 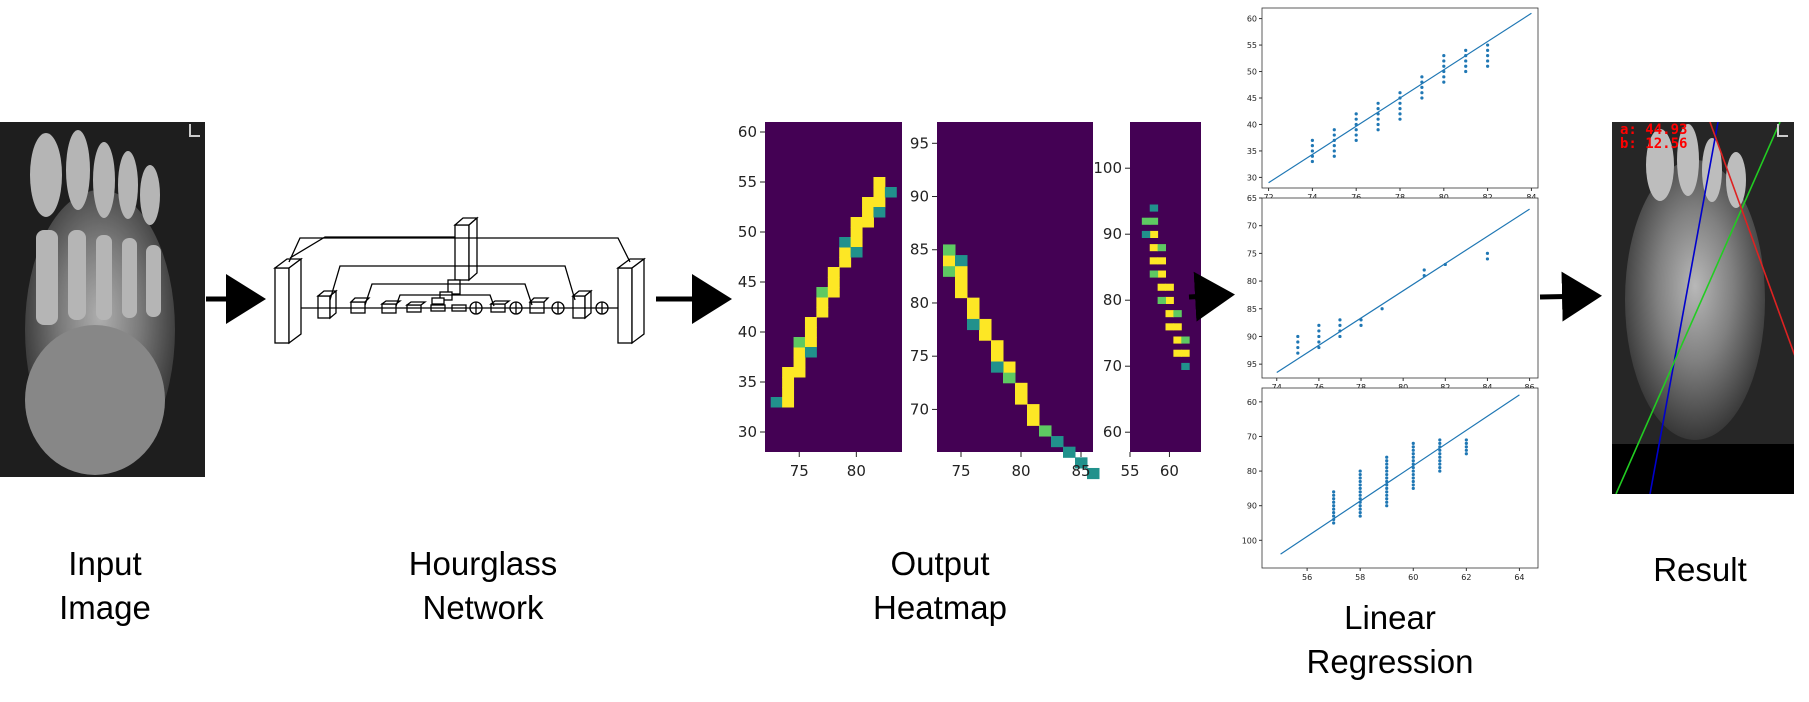 I want to click on heatmap-panel-2: 75 80 85 70 75 80 85 90 95, so click(x=1005, y=301).